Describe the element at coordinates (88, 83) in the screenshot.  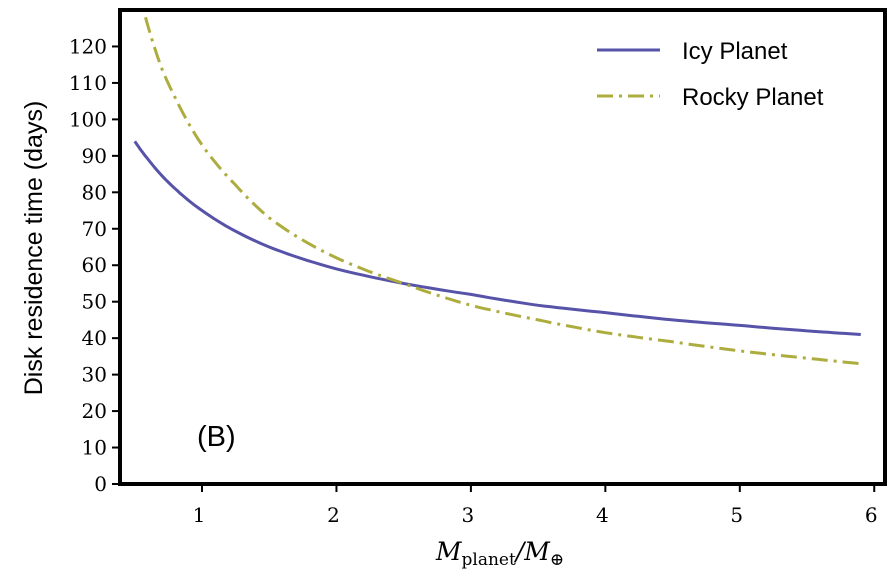
I see `y-tick-label: 110` at that location.